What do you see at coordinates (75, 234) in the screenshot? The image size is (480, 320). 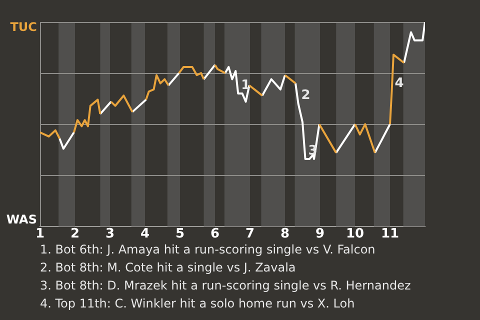 I see `x-tick-label: 2` at bounding box center [75, 234].